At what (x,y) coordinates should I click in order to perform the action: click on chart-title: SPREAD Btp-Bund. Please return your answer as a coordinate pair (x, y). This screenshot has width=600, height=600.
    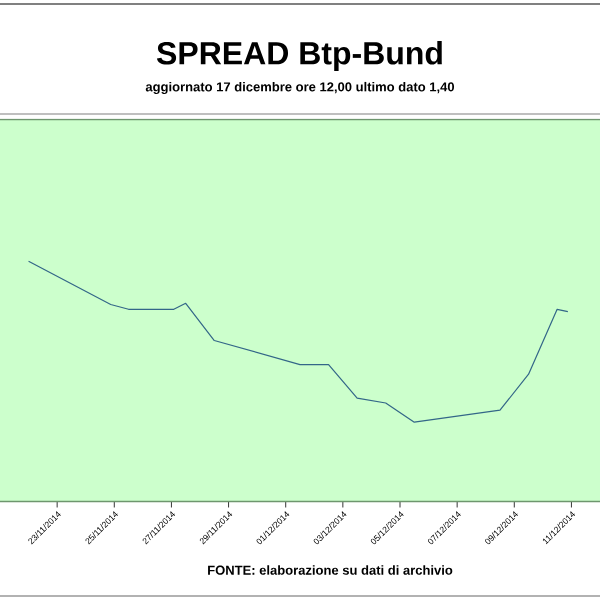
    Looking at the image, I should click on (299, 56).